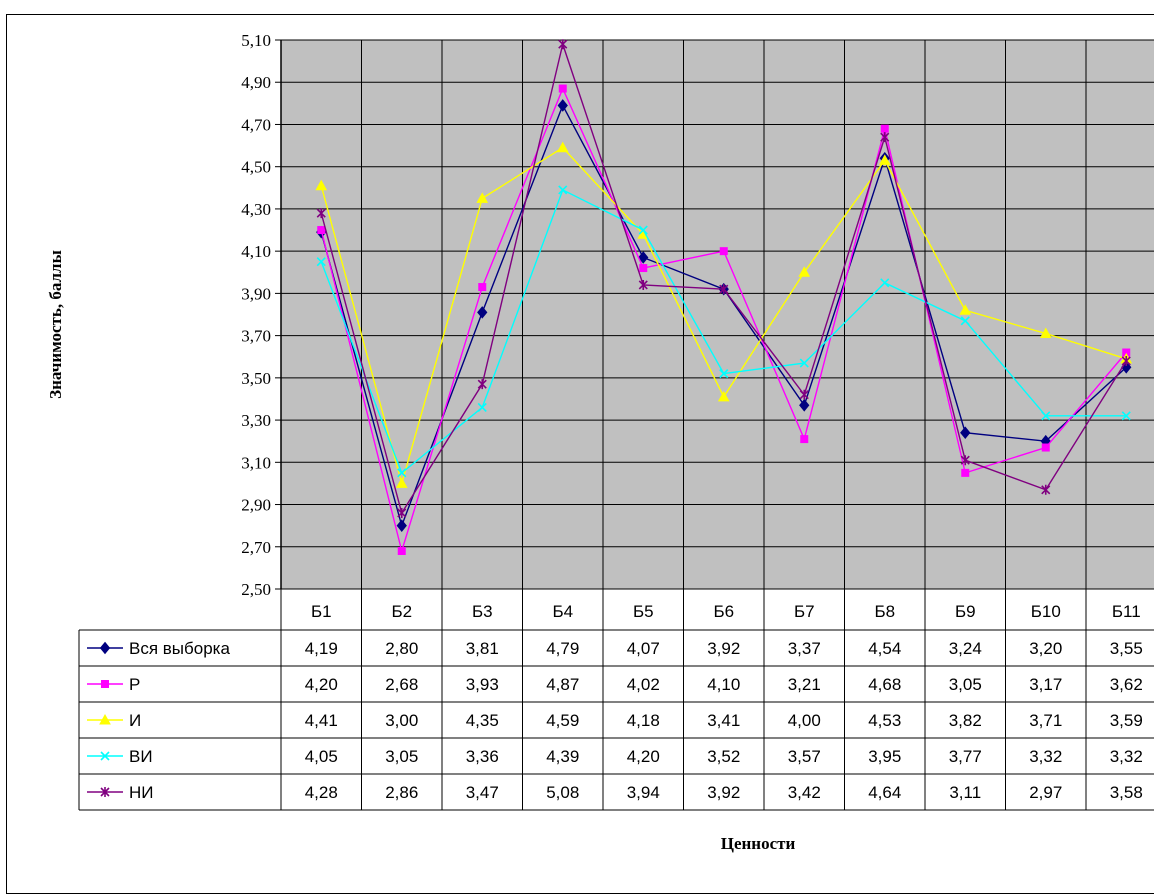 The height and width of the screenshot is (895, 1154). What do you see at coordinates (804, 792) in the screenshot?
I see `table-cell: 3,42` at bounding box center [804, 792].